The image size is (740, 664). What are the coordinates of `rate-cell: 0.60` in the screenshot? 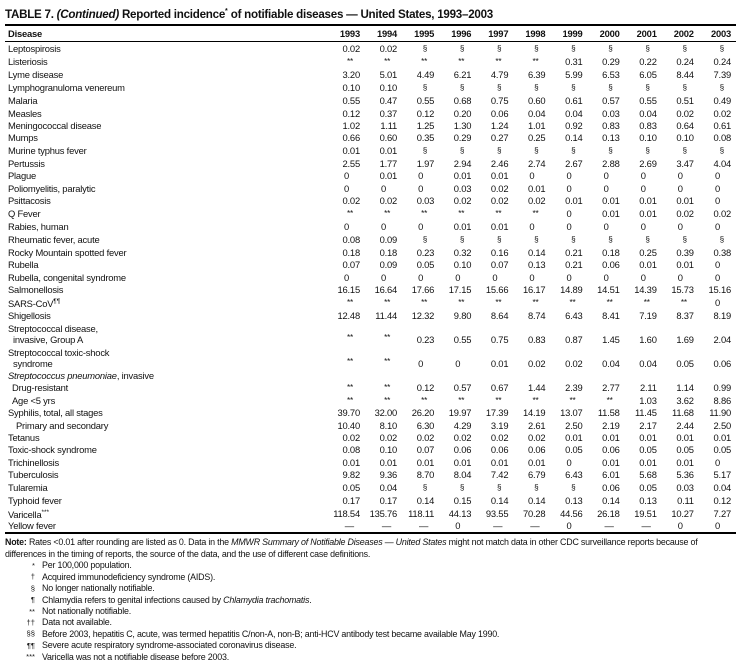 It's located at (536, 101).